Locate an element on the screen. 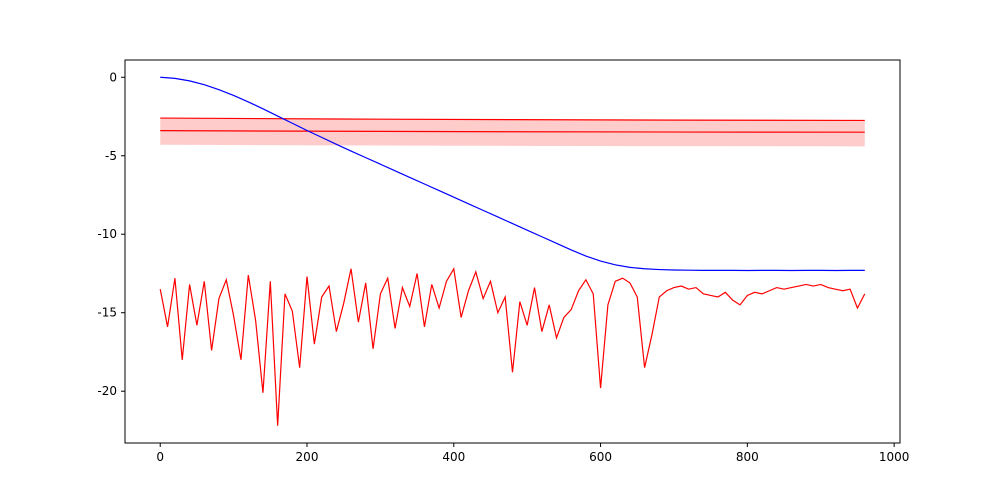 The height and width of the screenshot is (504, 1000). x-tick-label: 400 is located at coordinates (453, 457).